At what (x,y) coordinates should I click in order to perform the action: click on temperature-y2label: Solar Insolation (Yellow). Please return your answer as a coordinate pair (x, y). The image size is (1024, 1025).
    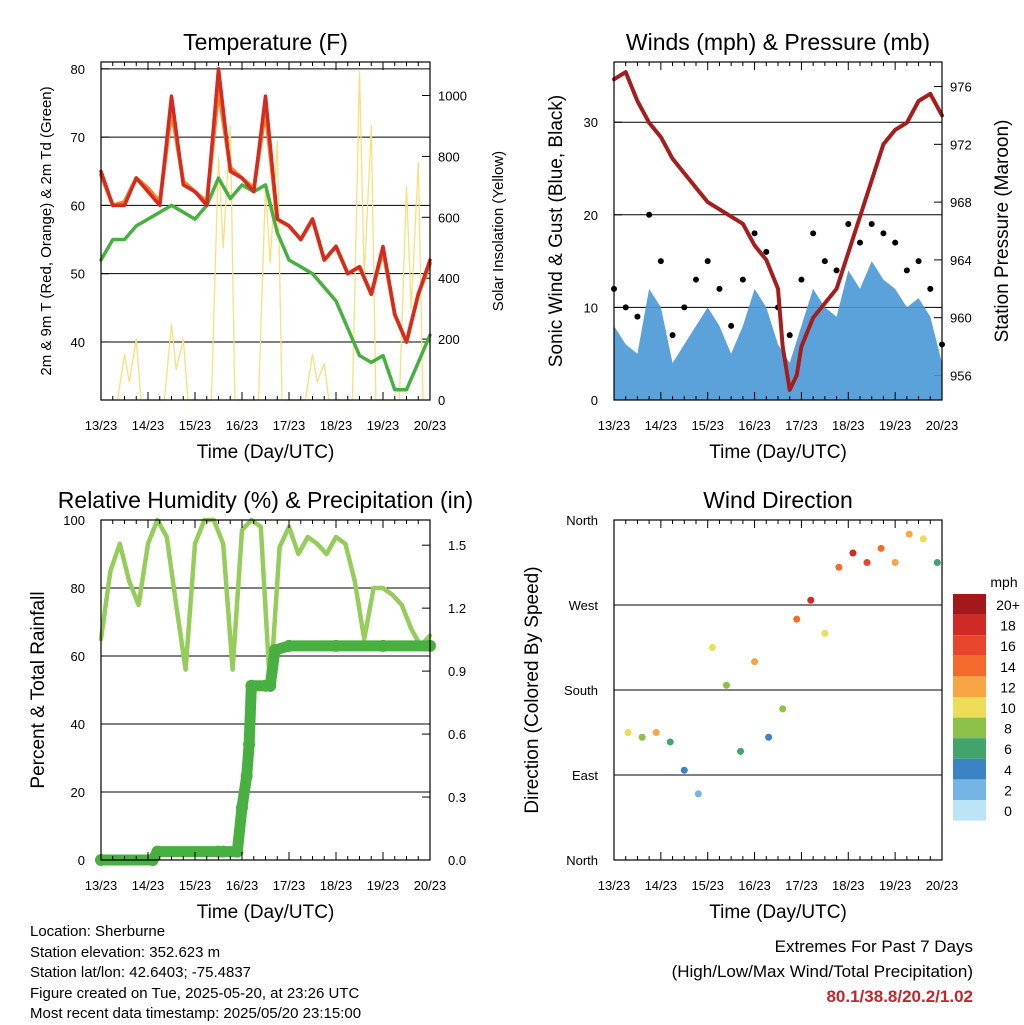
    Looking at the image, I should click on (498, 231).